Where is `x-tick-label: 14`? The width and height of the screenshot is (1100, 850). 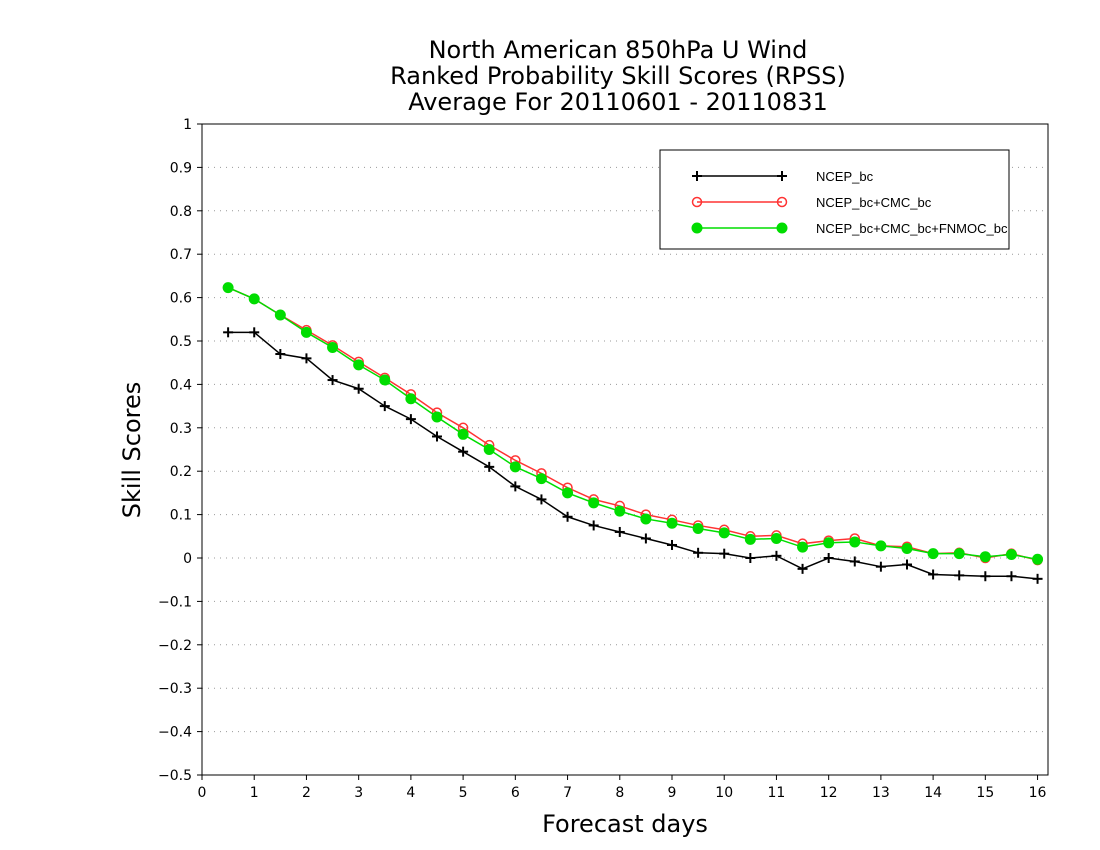 x-tick-label: 14 is located at coordinates (933, 793).